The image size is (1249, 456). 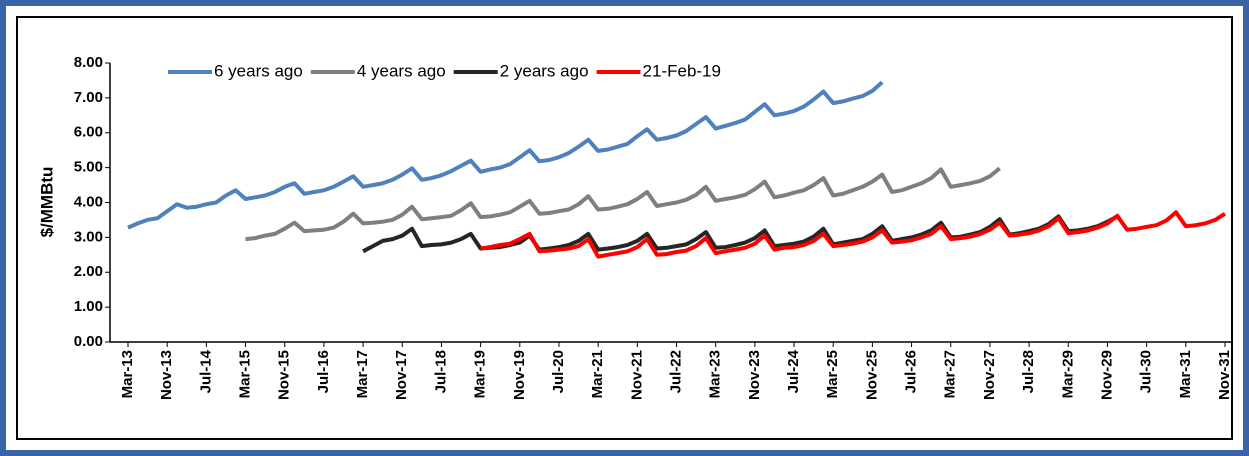 I want to click on y-tick-label: 3.00, so click(x=88, y=236).